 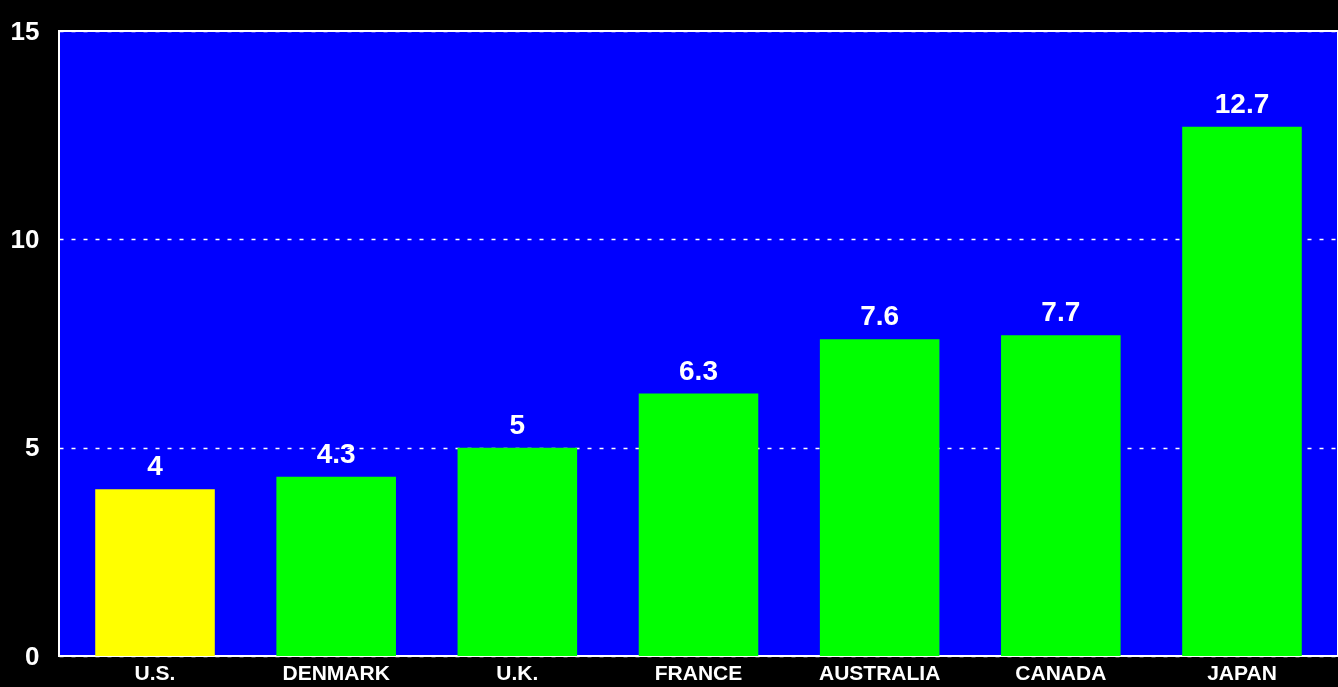 I want to click on x-tick-label: DENMARK, so click(x=336, y=672).